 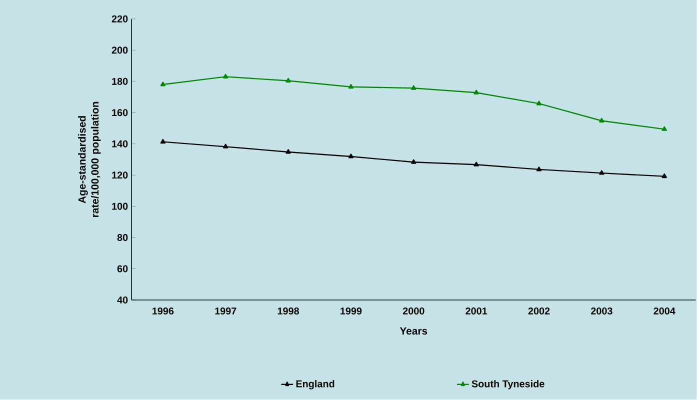 I want to click on y-tick-label: 220, so click(x=120, y=19).